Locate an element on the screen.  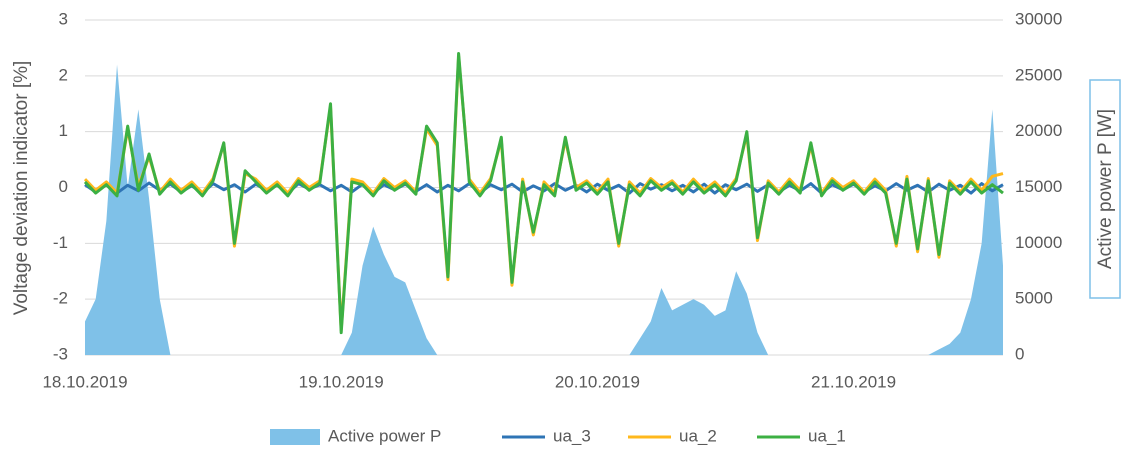
y2-title-box is located at coordinates (1105, 189).